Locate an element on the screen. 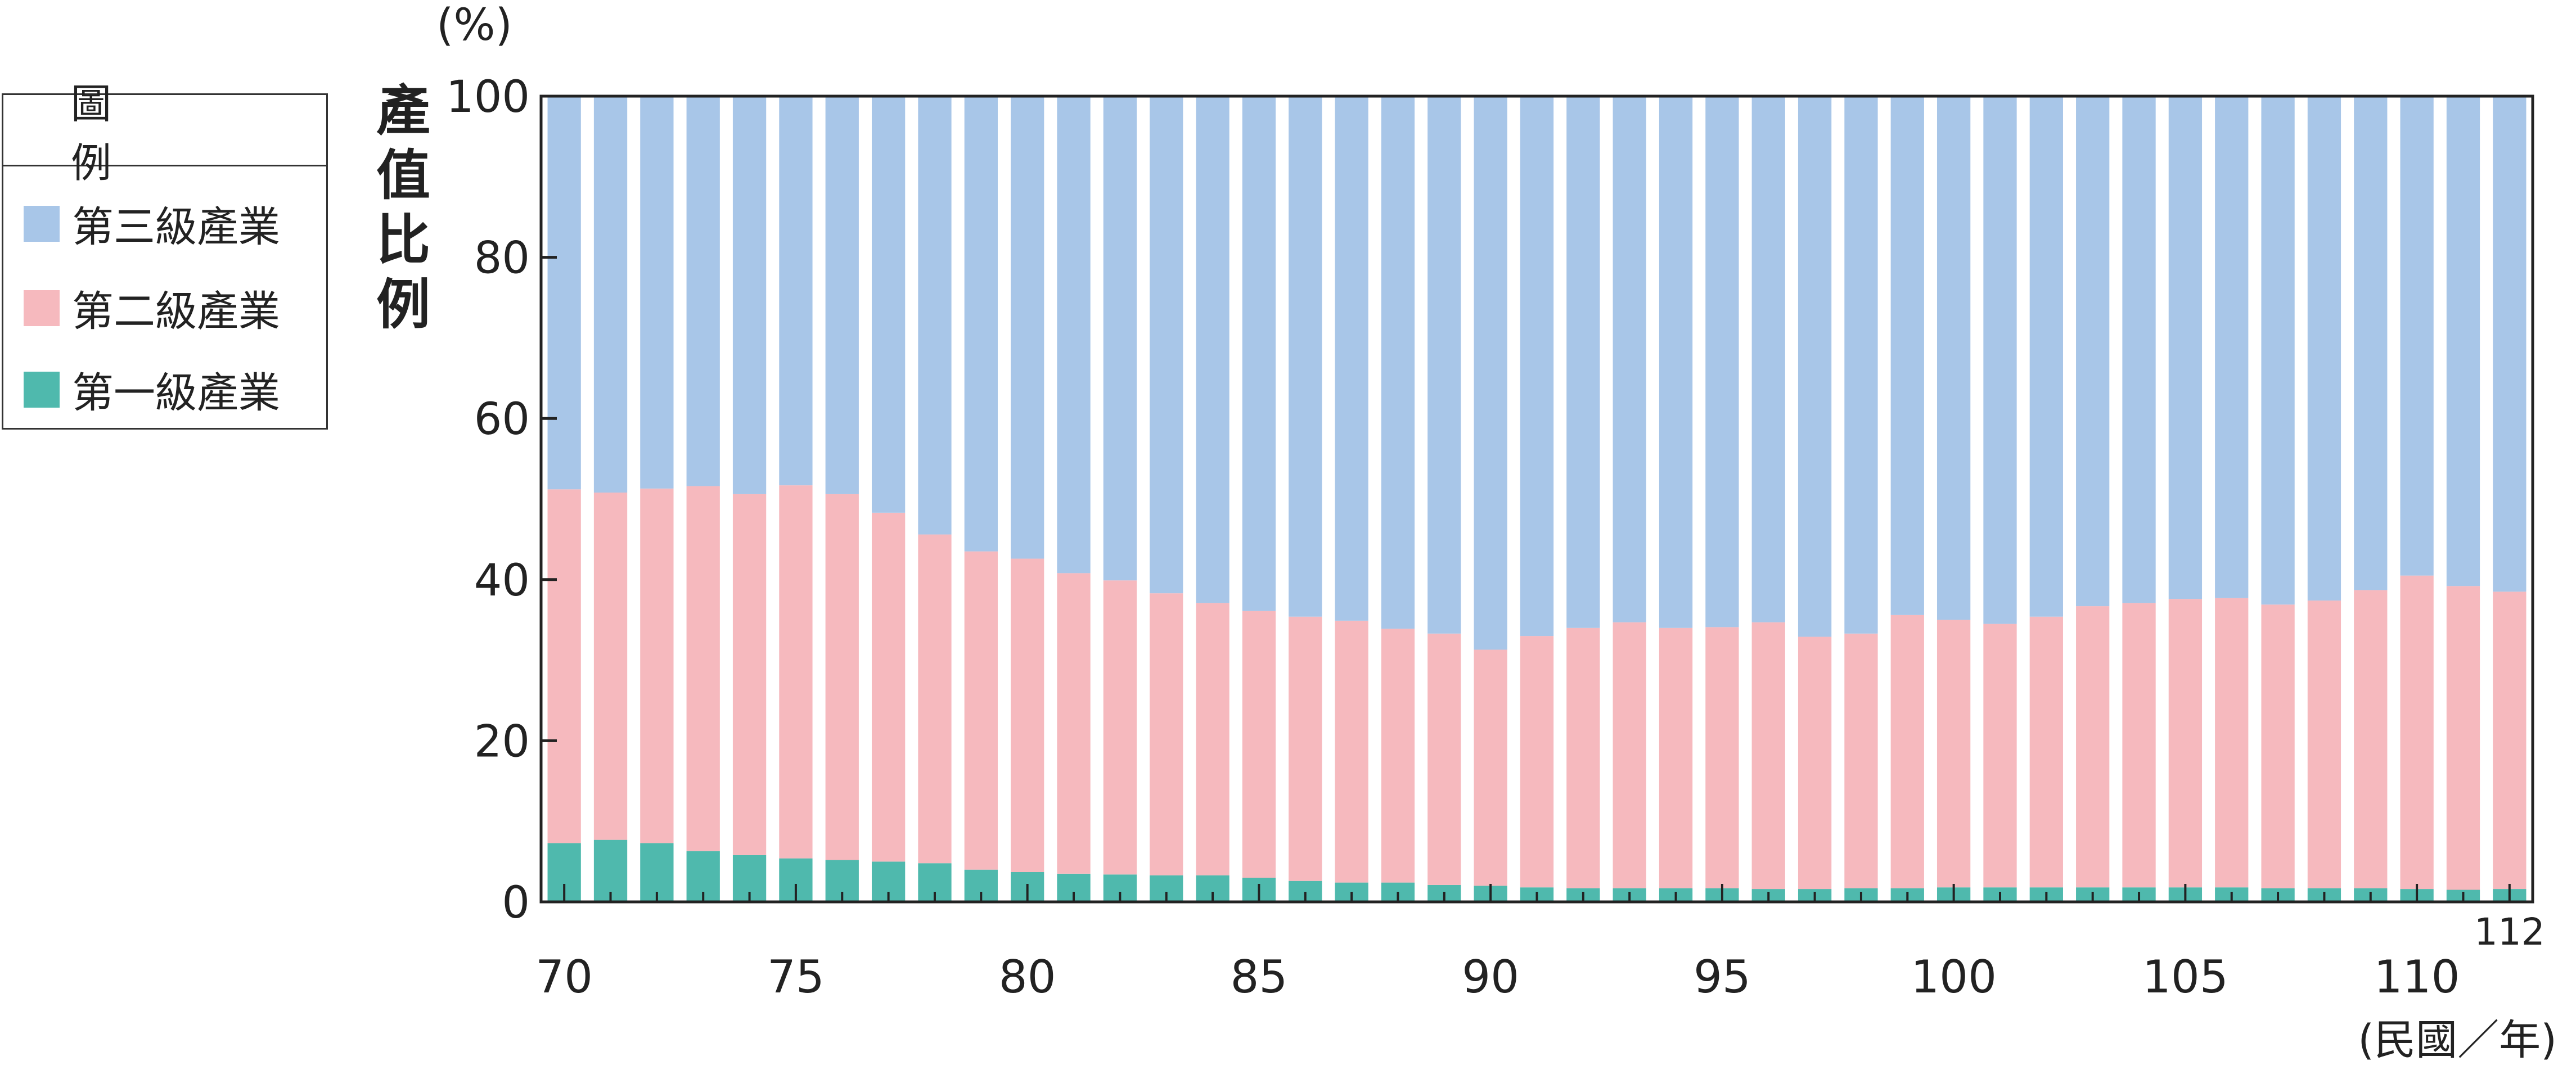 The height and width of the screenshot is (1079, 2576). x-tick-label-112: 112 is located at coordinates (2509, 932).